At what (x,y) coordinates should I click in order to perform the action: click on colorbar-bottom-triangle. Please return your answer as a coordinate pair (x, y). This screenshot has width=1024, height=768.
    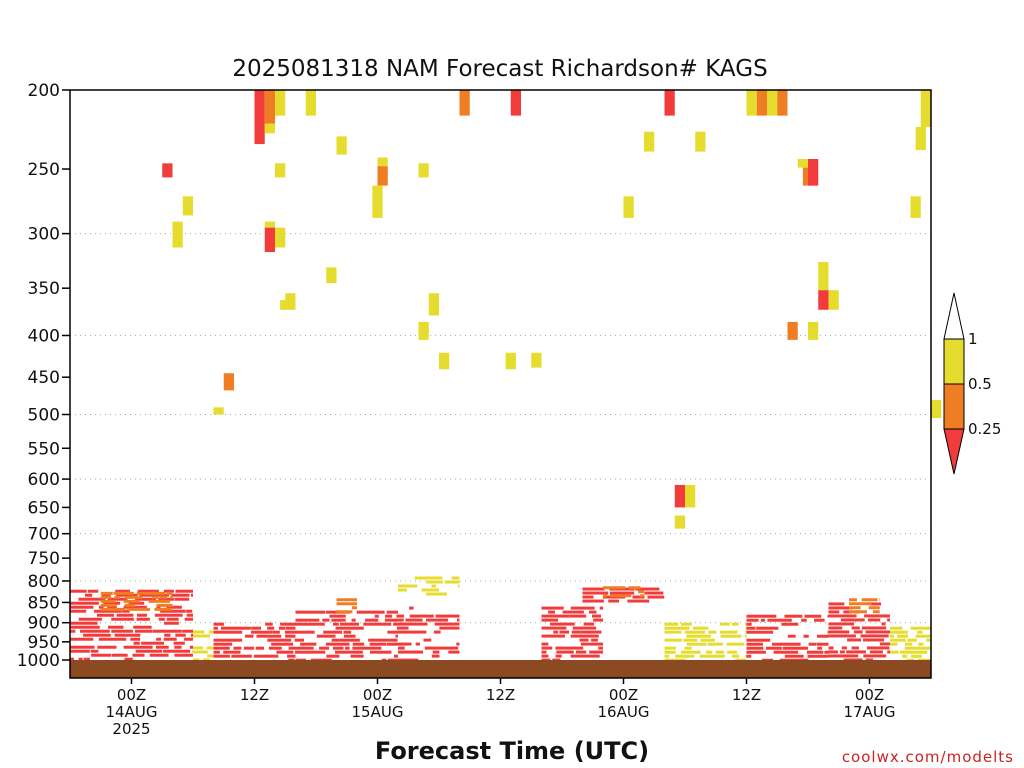
    Looking at the image, I should click on (954, 451).